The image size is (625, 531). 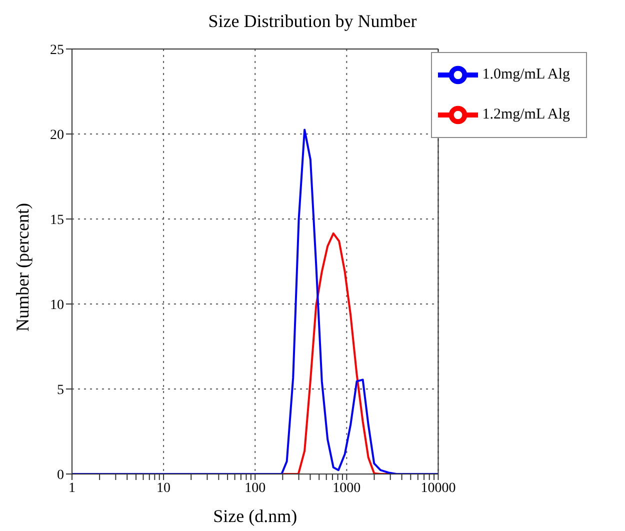 I want to click on y-tick-label: 0, so click(x=60, y=475).